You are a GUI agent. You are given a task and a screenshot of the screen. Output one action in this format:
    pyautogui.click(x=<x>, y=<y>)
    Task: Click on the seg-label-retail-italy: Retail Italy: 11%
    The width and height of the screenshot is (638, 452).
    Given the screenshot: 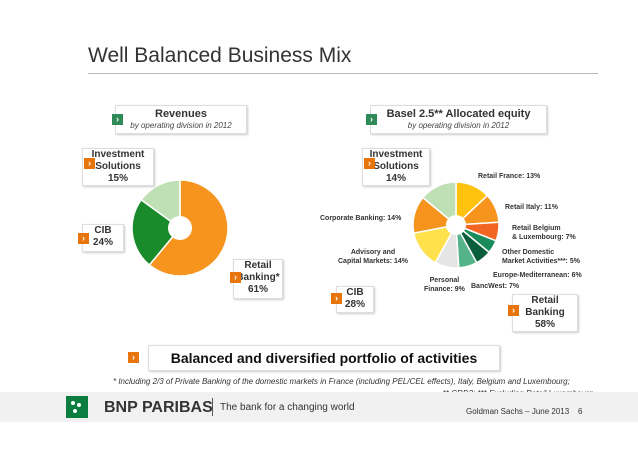 What is the action you would take?
    pyautogui.click(x=531, y=207)
    